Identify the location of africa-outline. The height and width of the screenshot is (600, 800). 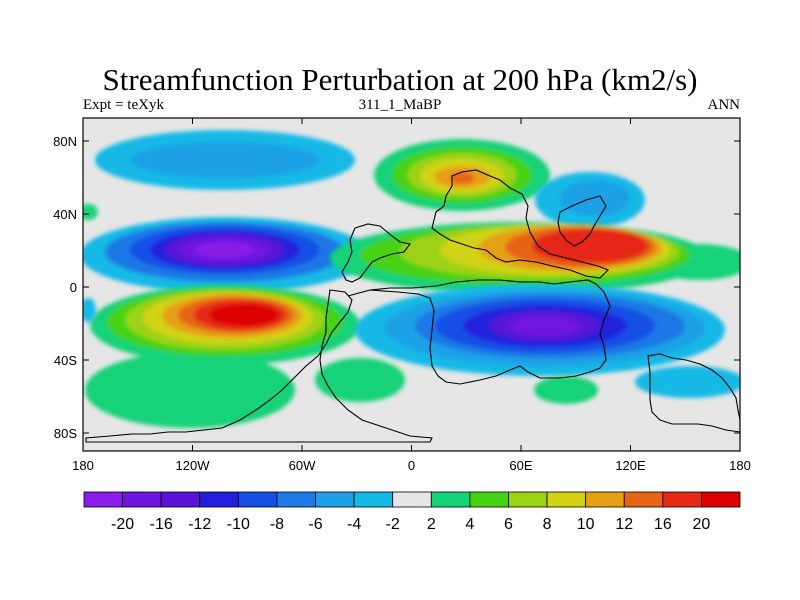
(479, 332).